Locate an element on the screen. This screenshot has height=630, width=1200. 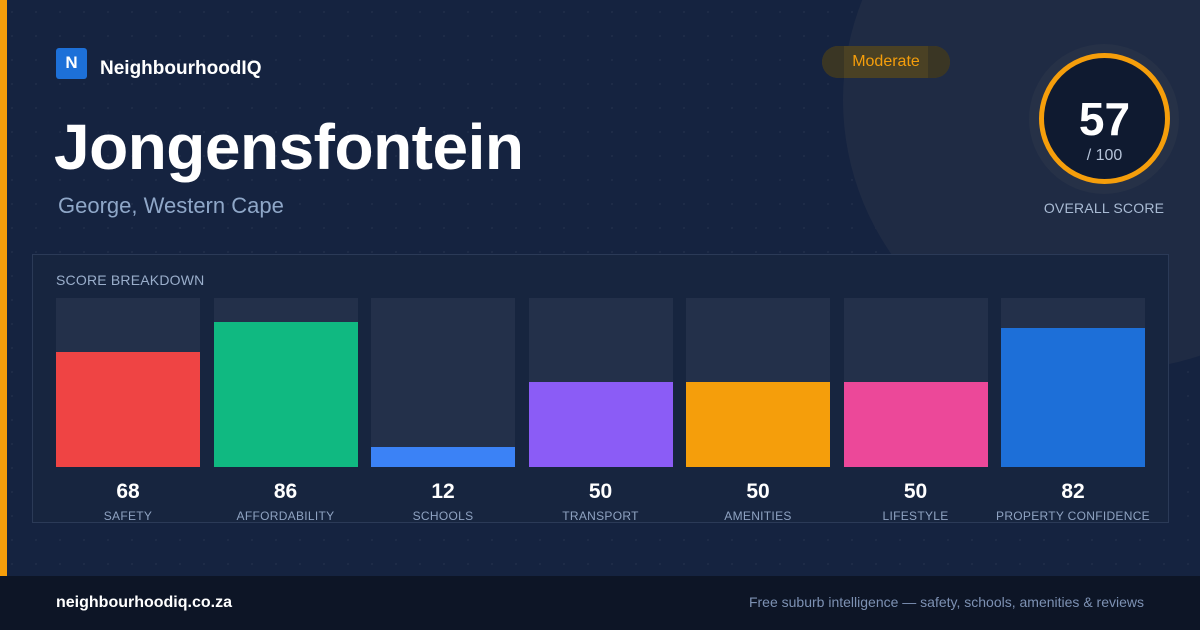
overall-score-label: OVERALL SCORE is located at coordinates (1104, 208).